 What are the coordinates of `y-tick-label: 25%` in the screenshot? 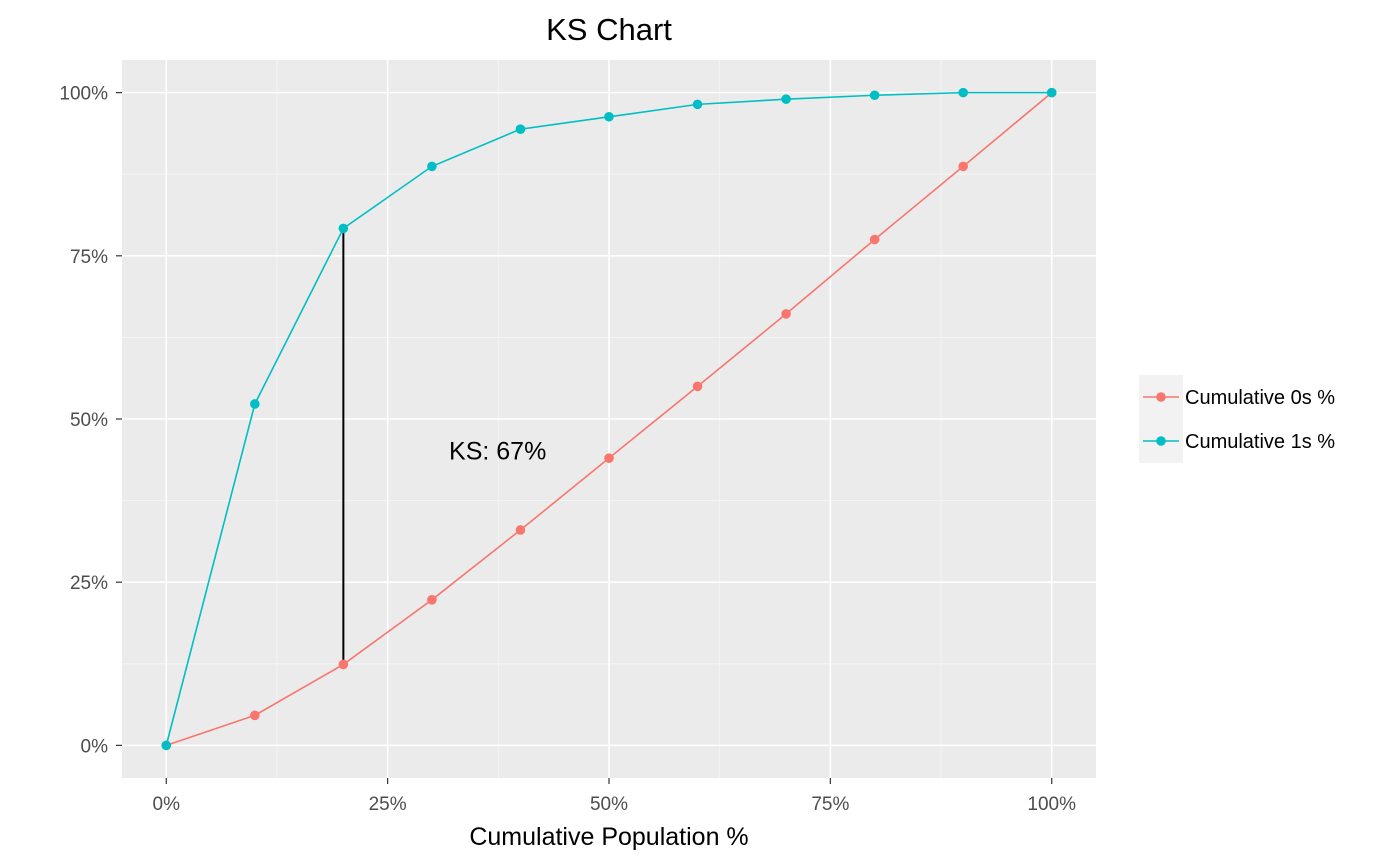 It's located at (89, 583).